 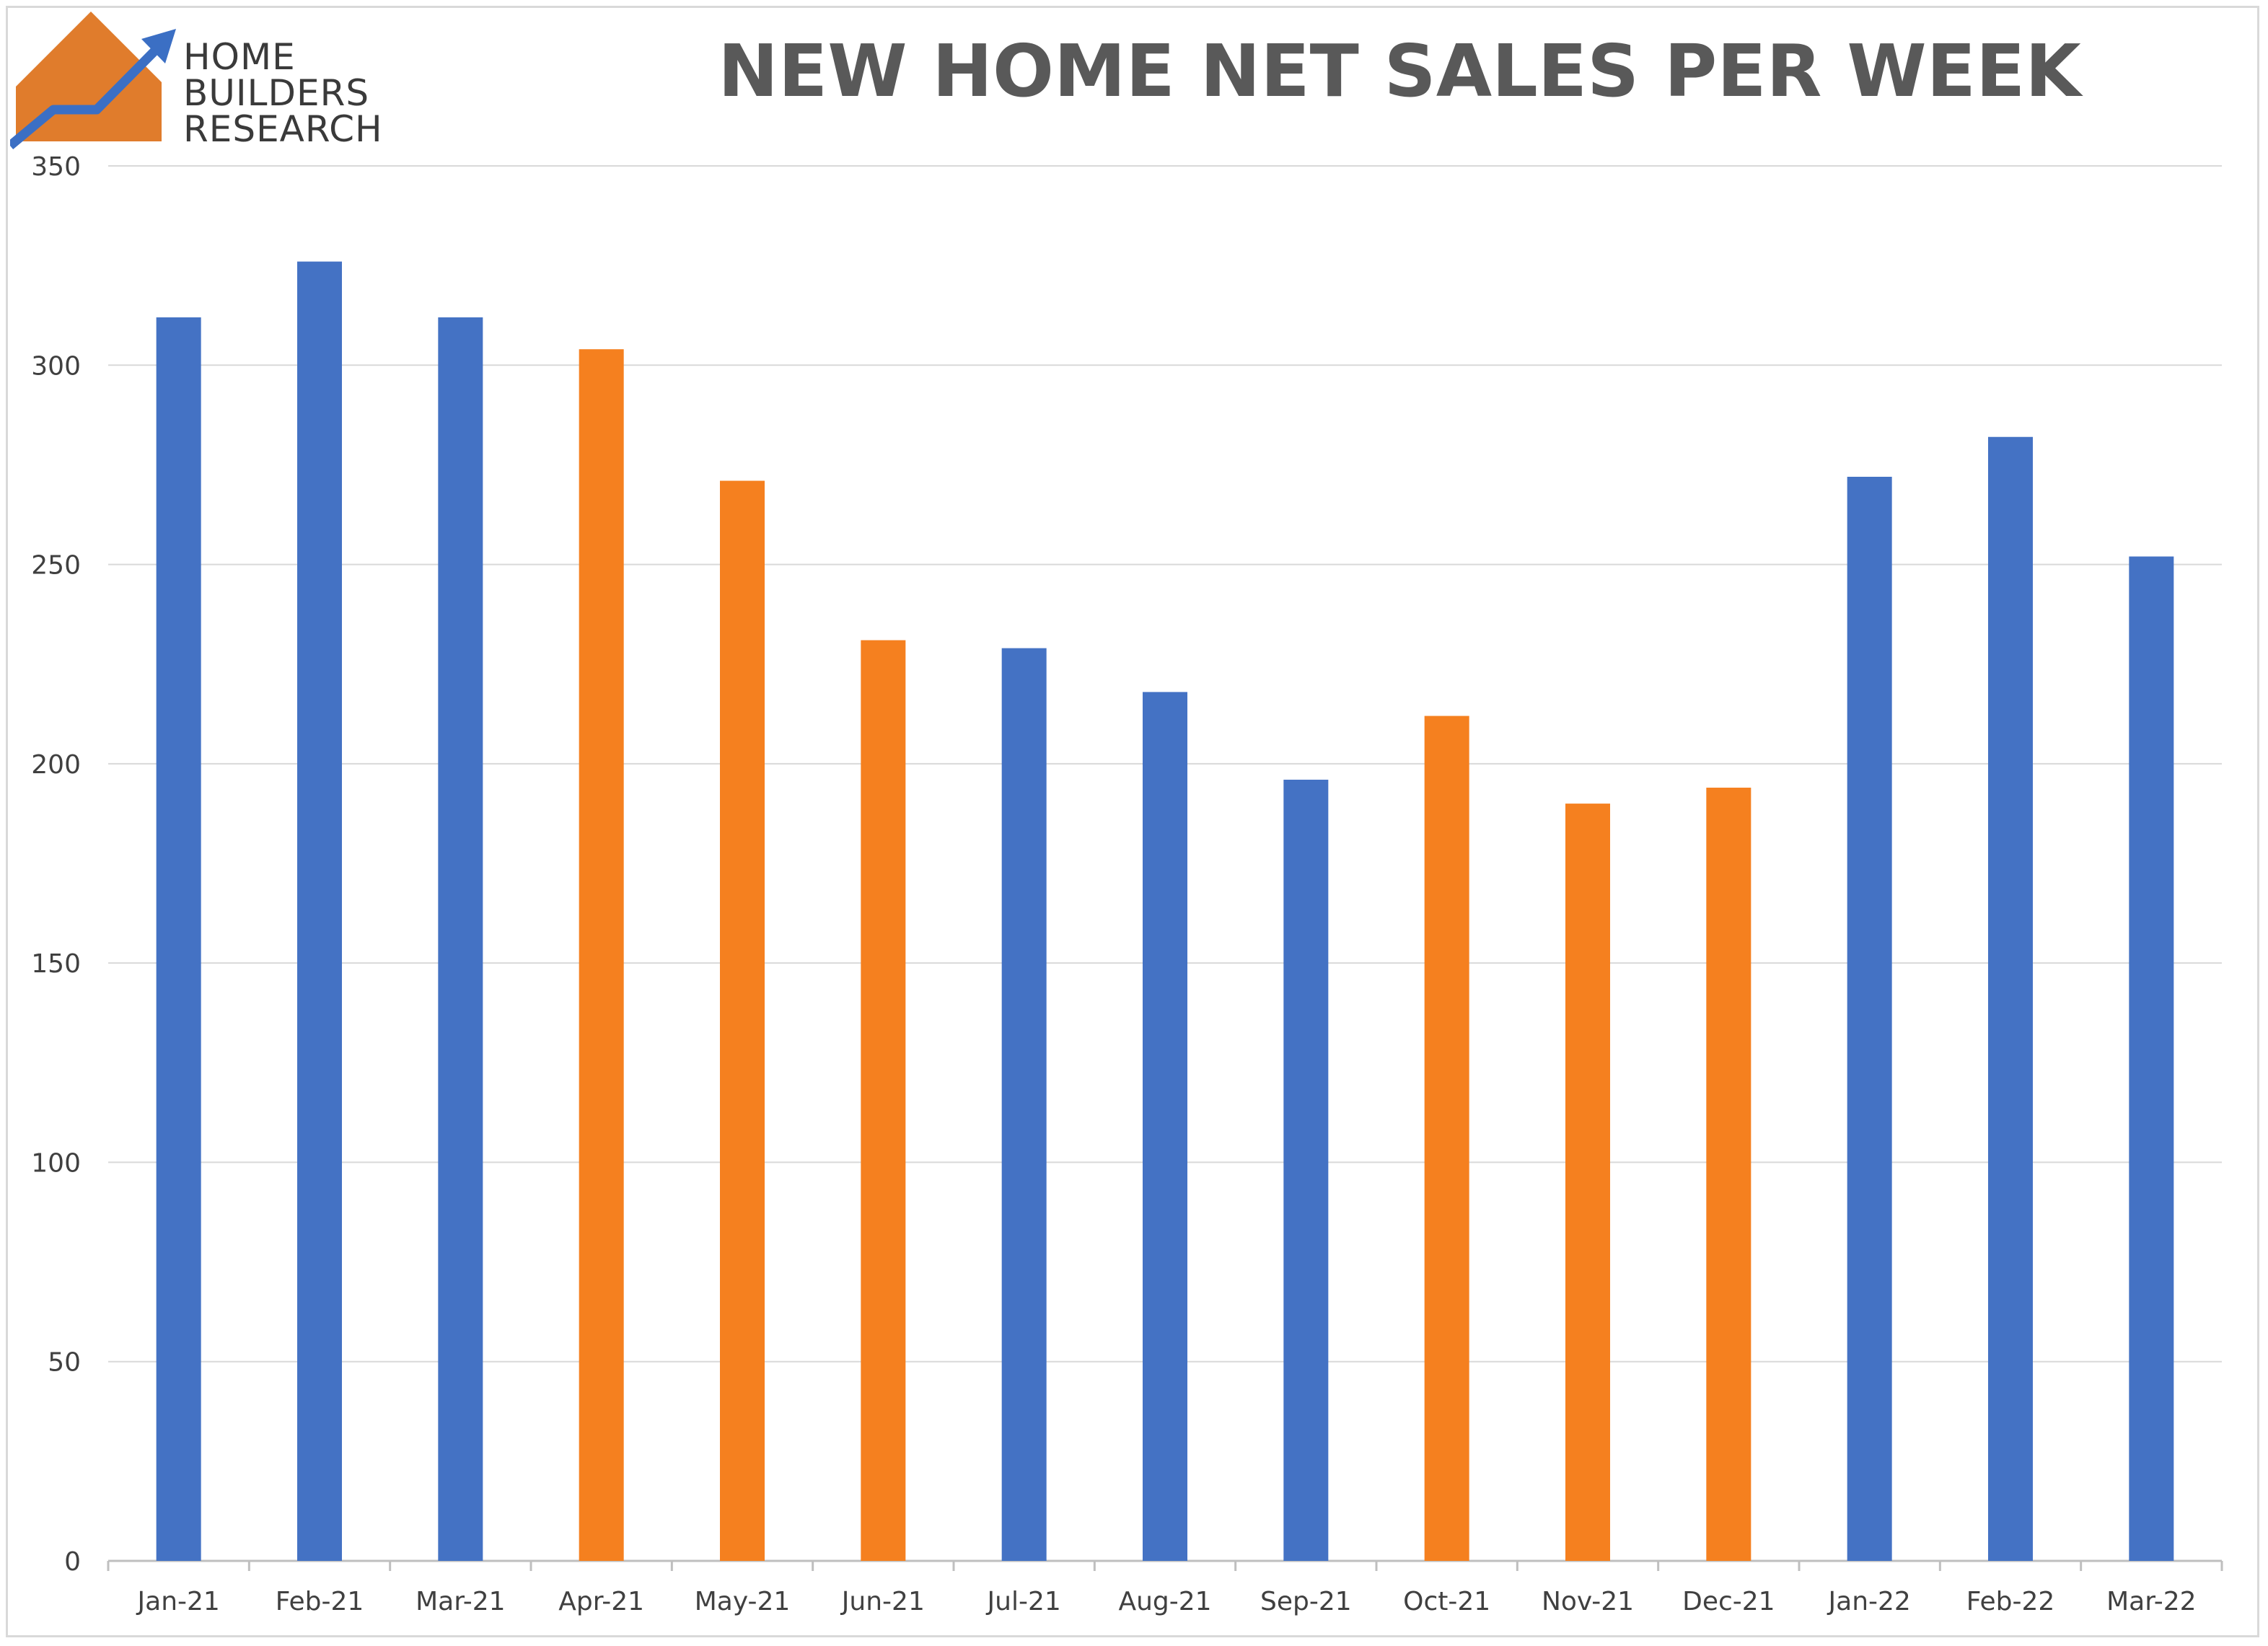 What do you see at coordinates (2011, 1601) in the screenshot?
I see `x-tick-label: Feb-22` at bounding box center [2011, 1601].